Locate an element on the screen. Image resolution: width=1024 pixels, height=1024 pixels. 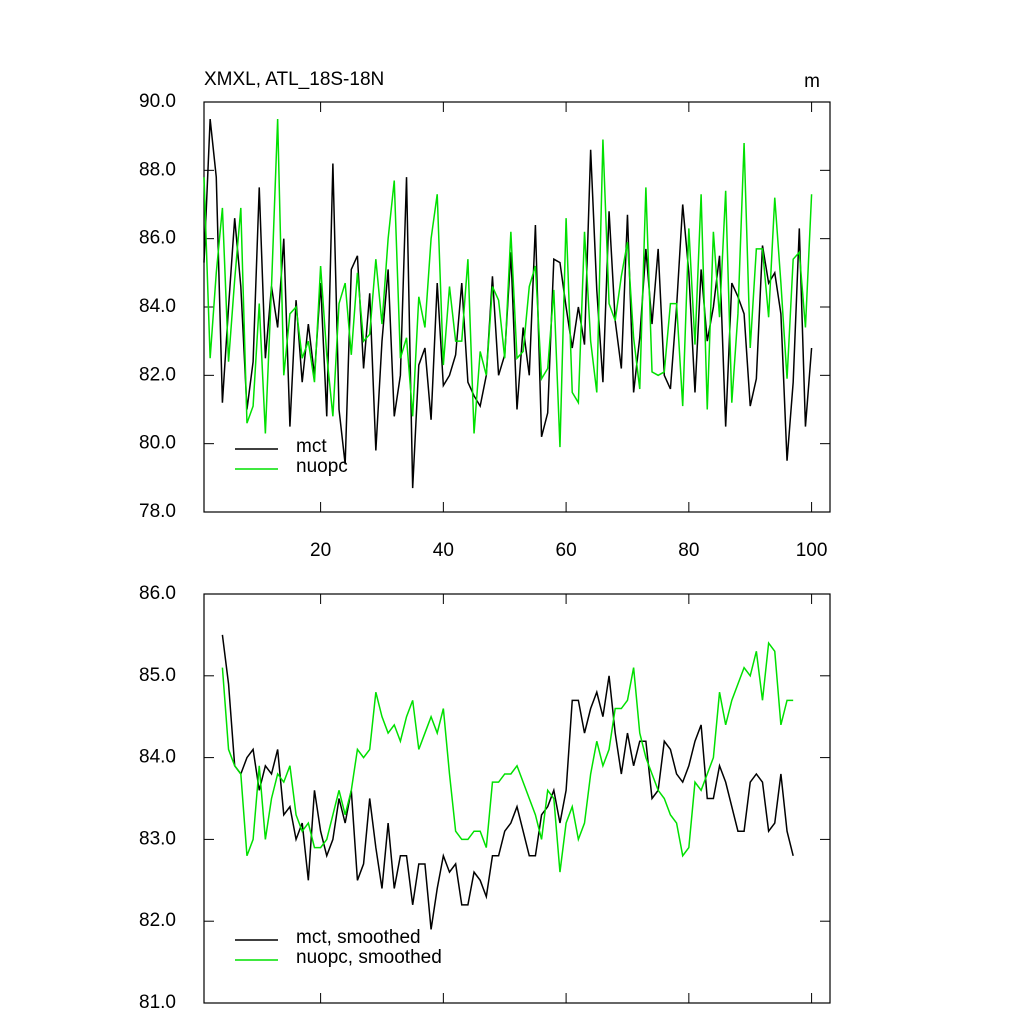
y-tick-label: 83.0 is located at coordinates (157, 838).